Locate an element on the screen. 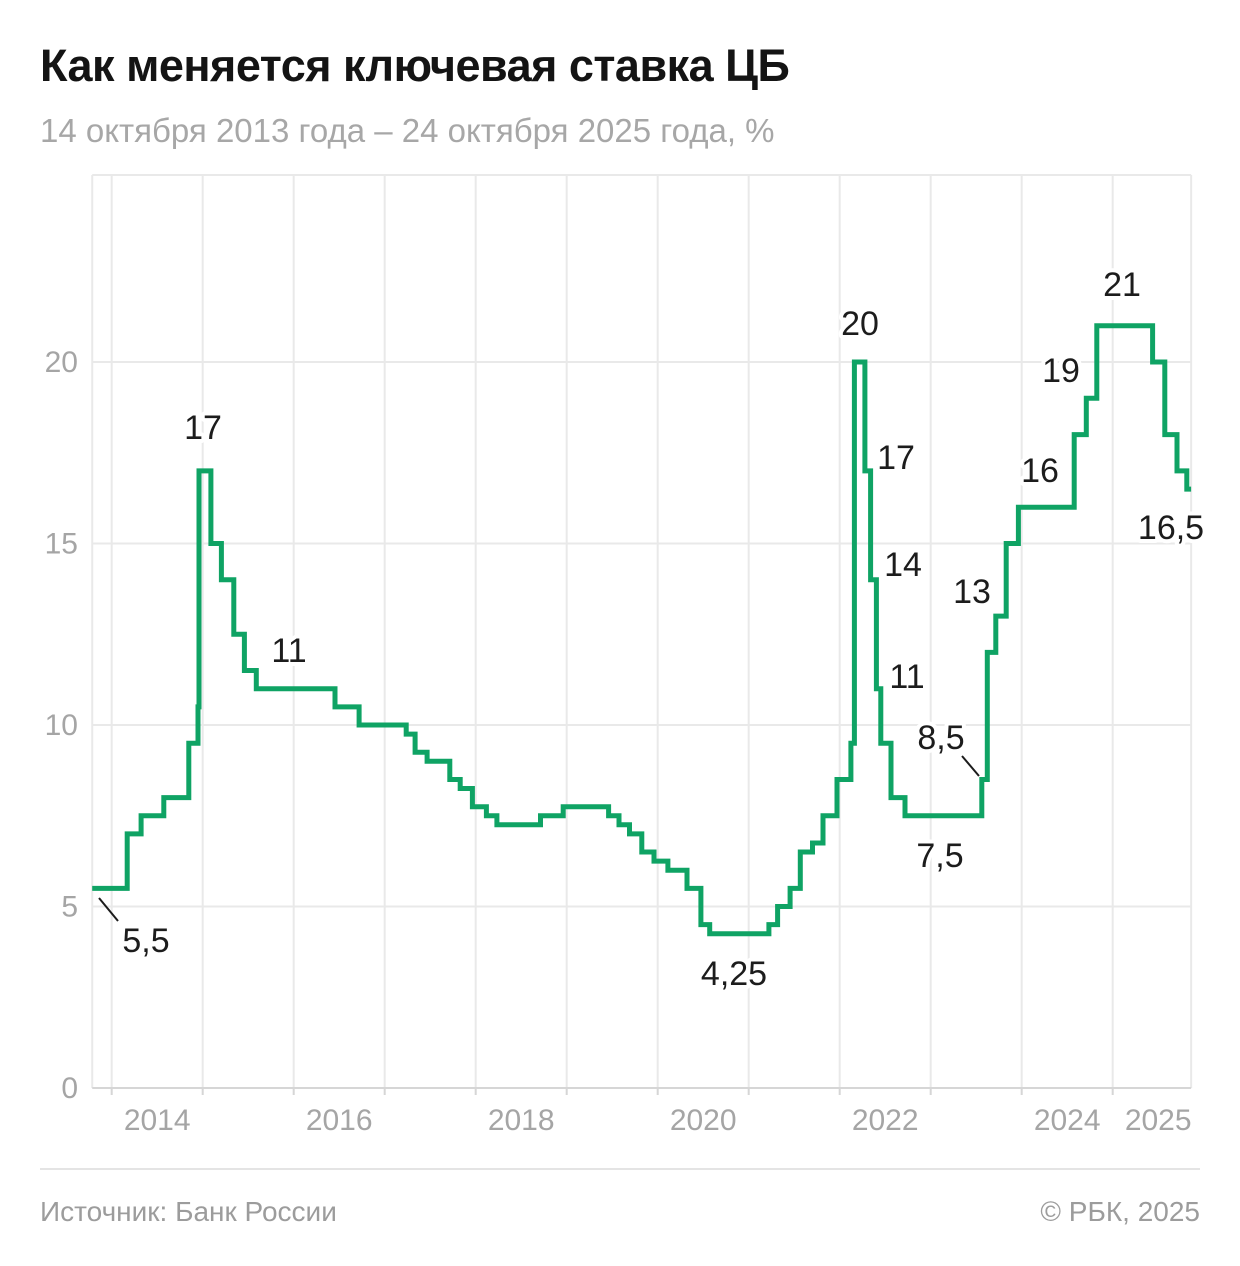 This screenshot has height=1266, width=1240. y-tick-label: 10 is located at coordinates (61, 725).